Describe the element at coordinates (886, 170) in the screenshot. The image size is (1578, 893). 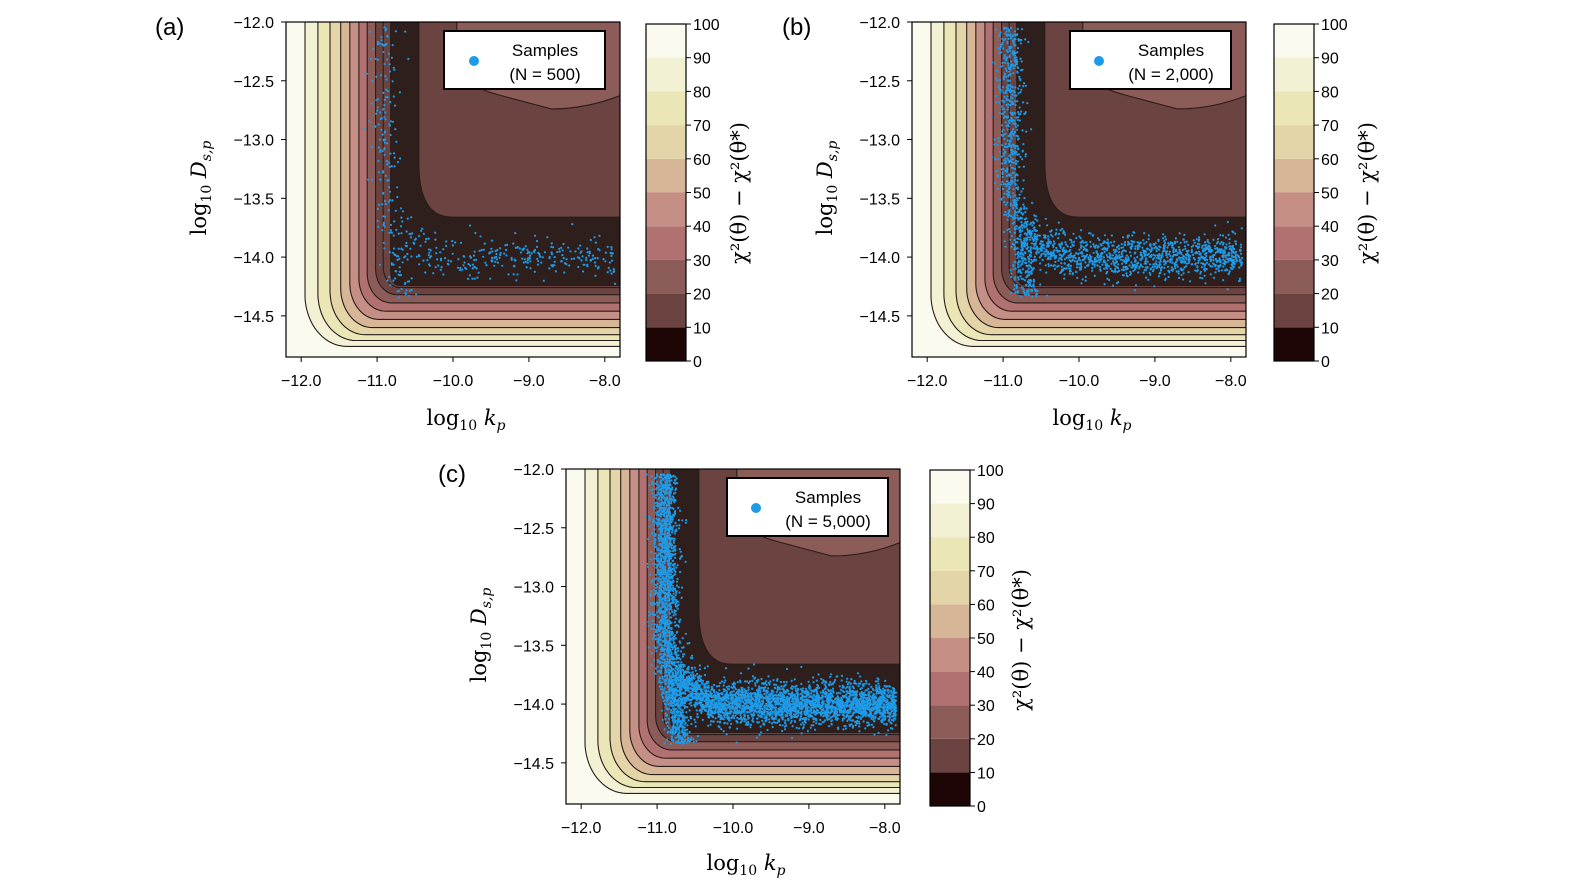
I see `y-ticks-b: −12.0−12.5−13.0−13.5−14.0−14.5` at that location.